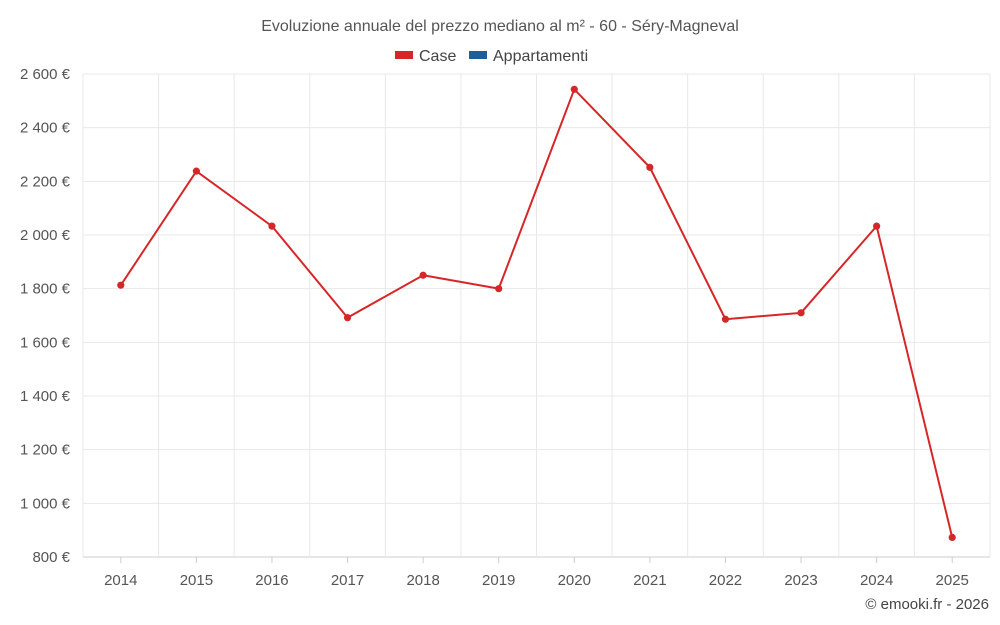 The height and width of the screenshot is (625, 1000). I want to click on x-tick-label-2: 2016, so click(271, 580).